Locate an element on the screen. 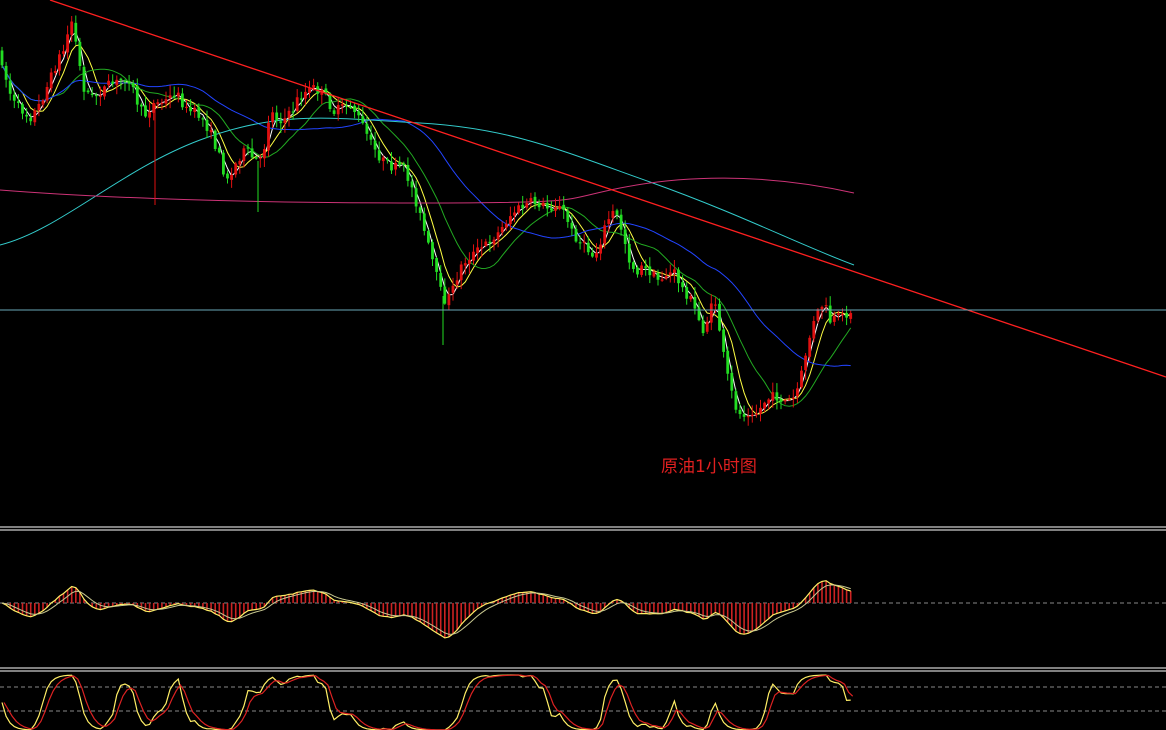 The height and width of the screenshot is (730, 1166). stochastic-d-line is located at coordinates (428, 702).